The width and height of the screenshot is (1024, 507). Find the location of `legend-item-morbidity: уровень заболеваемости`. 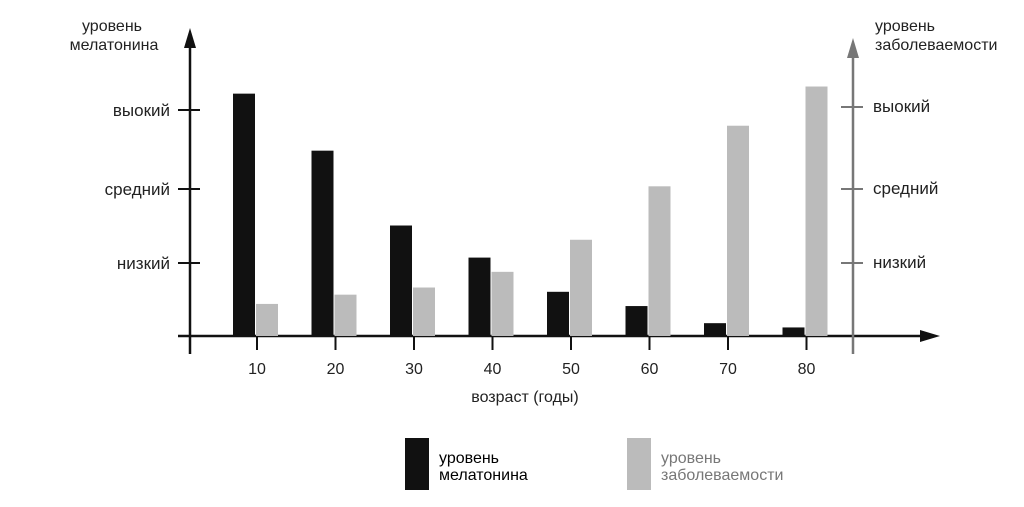

legend-item-morbidity: уровень заболеваемости is located at coordinates (714, 464).